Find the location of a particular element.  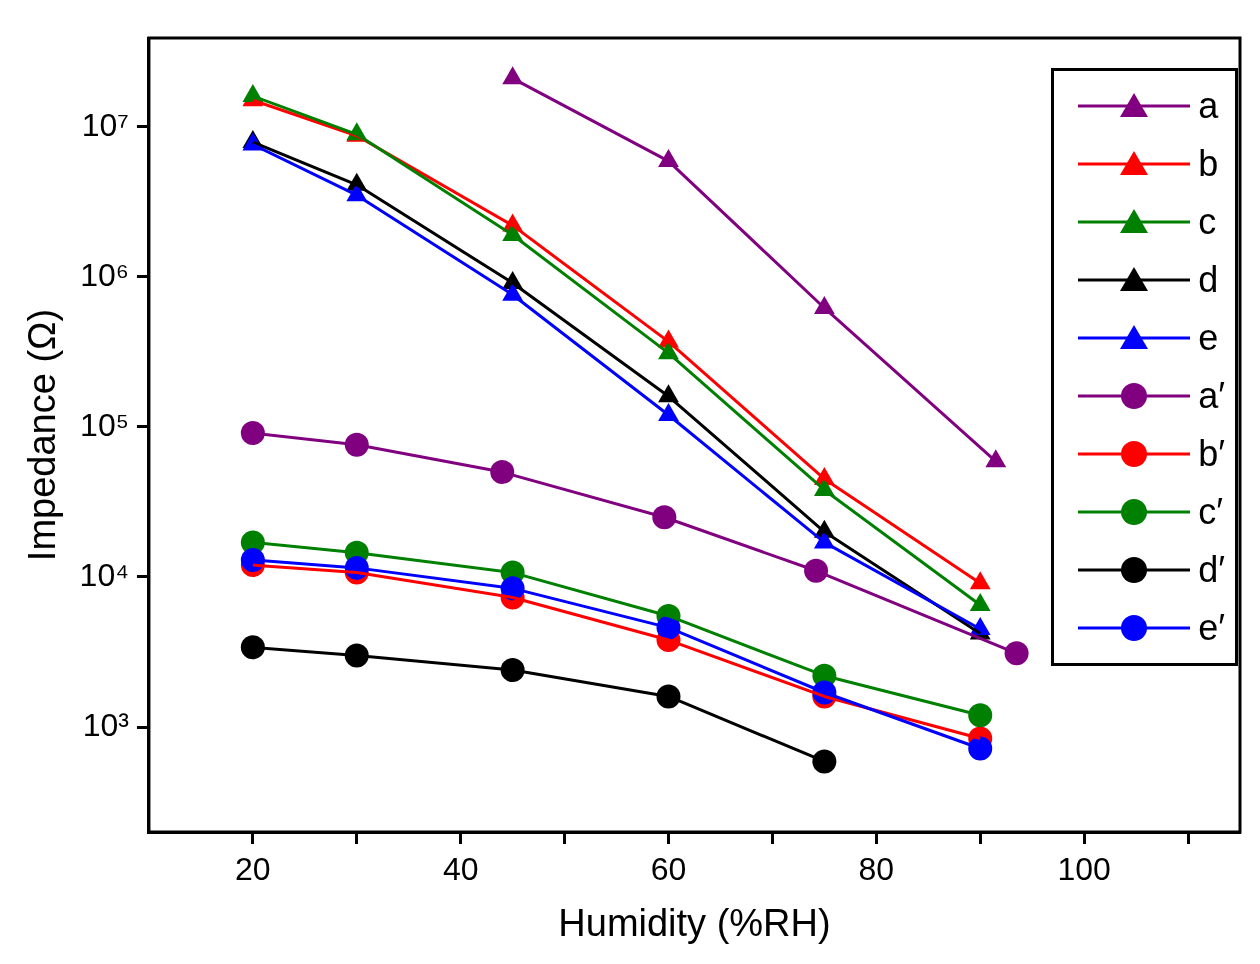

legend-label: a′ is located at coordinates (1211, 396).